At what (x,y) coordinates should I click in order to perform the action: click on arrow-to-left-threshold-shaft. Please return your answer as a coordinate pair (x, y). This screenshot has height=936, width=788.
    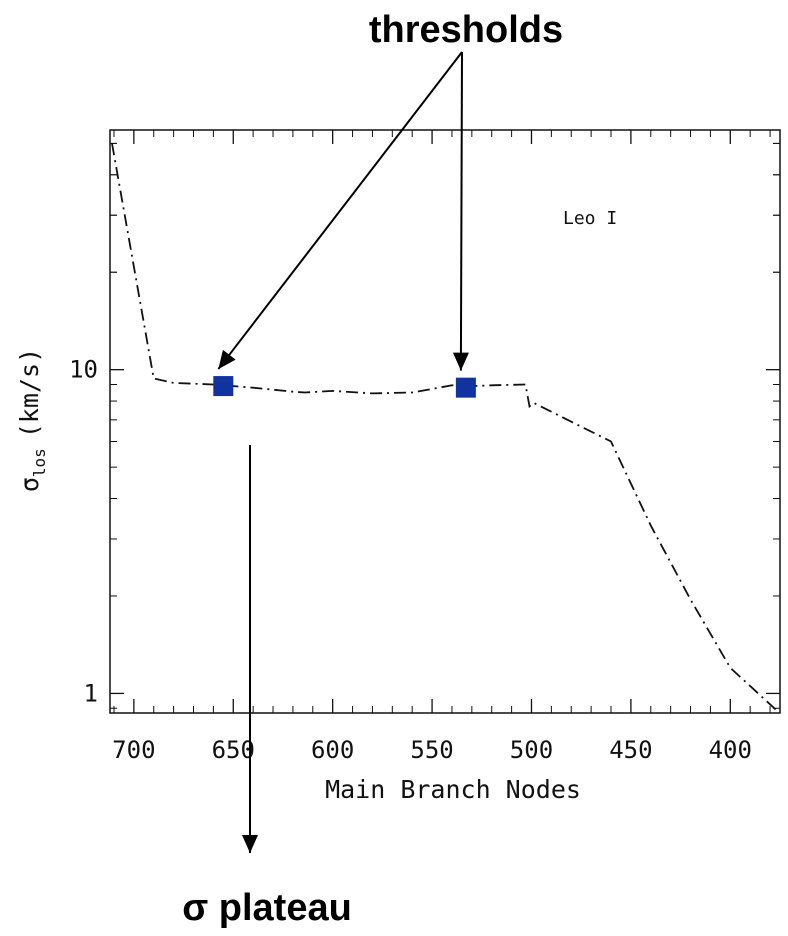
    Looking at the image, I should click on (340, 210).